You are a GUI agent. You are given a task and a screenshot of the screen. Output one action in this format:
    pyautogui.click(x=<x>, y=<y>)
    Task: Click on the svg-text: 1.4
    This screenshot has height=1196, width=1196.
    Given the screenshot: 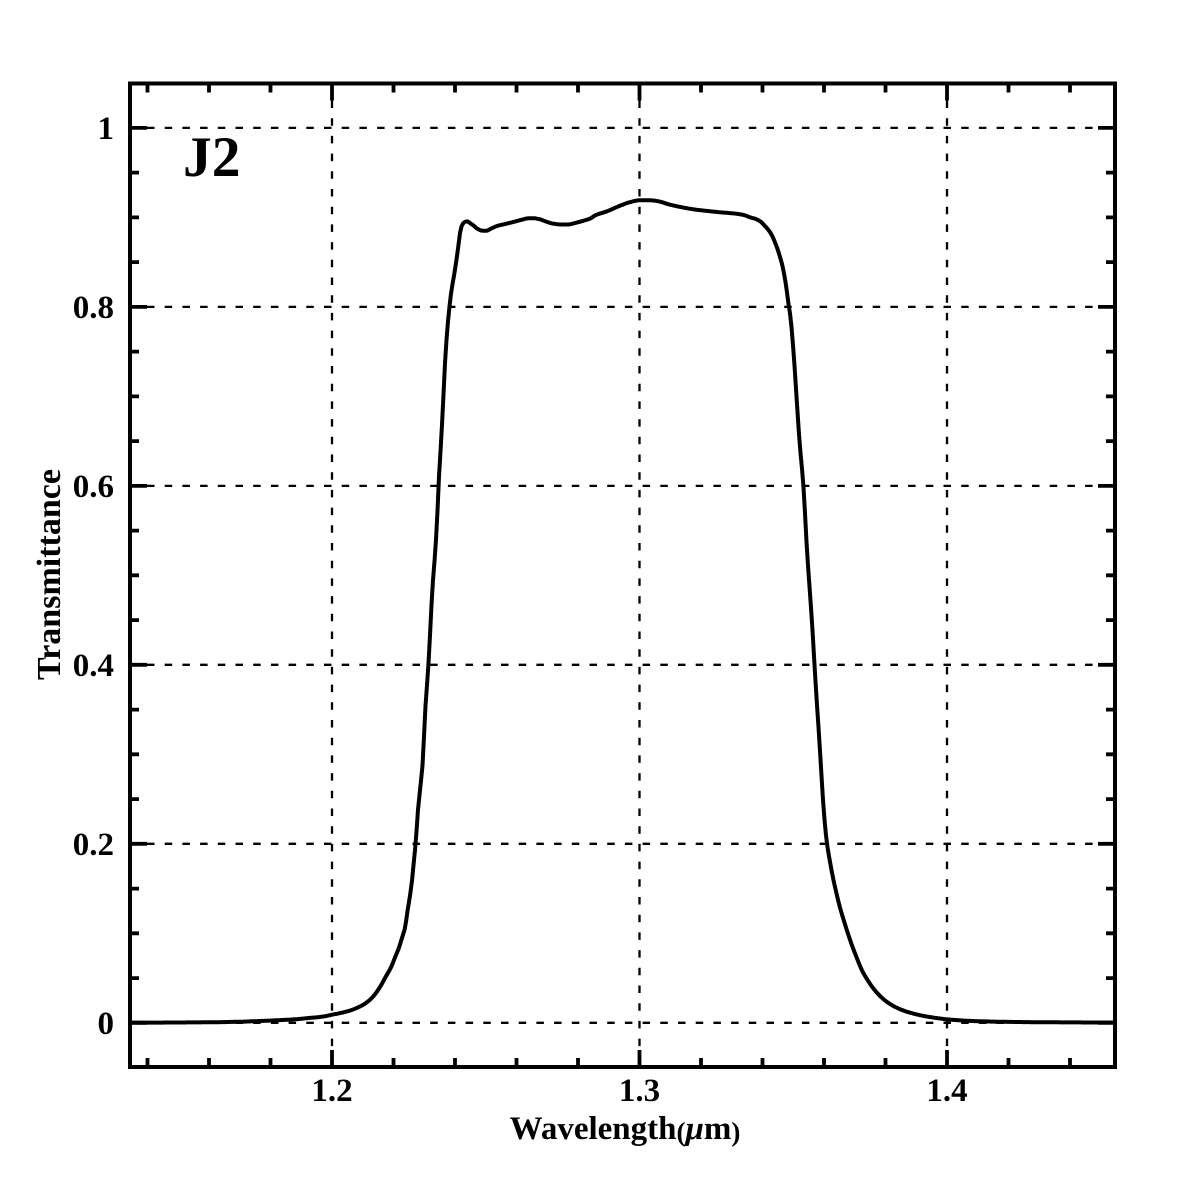 What is the action you would take?
    pyautogui.click(x=946, y=1091)
    